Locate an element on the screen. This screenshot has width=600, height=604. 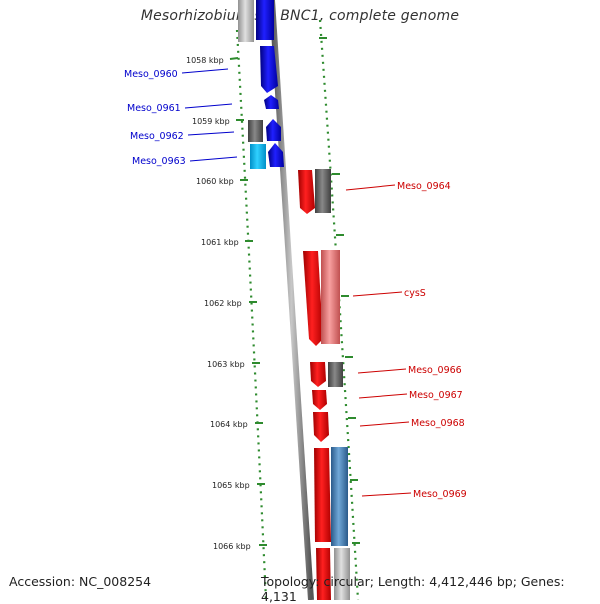
scale-ring-inner is located at coordinates (251, 314).